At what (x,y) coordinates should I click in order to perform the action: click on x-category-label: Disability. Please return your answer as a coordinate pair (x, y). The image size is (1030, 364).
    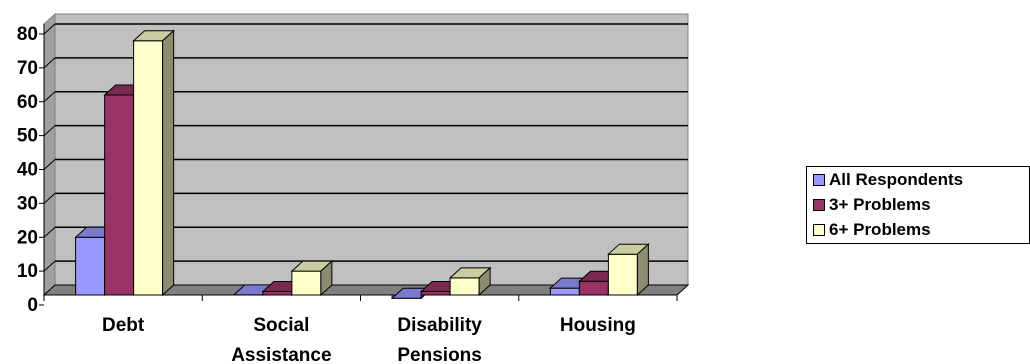
    Looking at the image, I should click on (439, 325).